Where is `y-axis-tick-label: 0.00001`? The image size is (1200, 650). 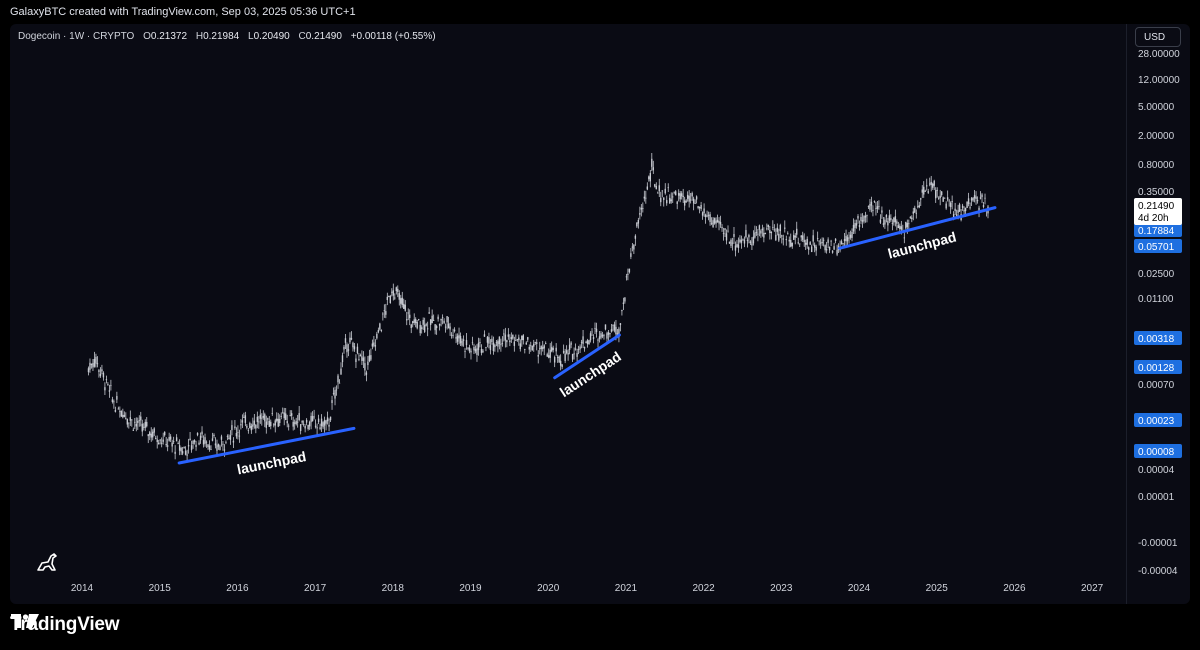 y-axis-tick-label: 0.00001 is located at coordinates (1156, 497).